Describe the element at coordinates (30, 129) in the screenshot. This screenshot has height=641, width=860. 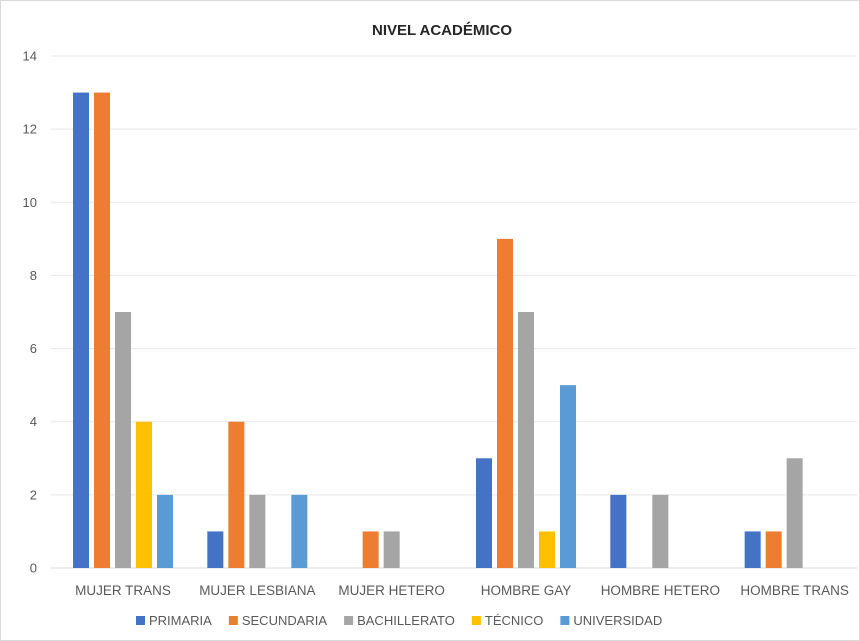
I see `y-tick-label: 12` at that location.